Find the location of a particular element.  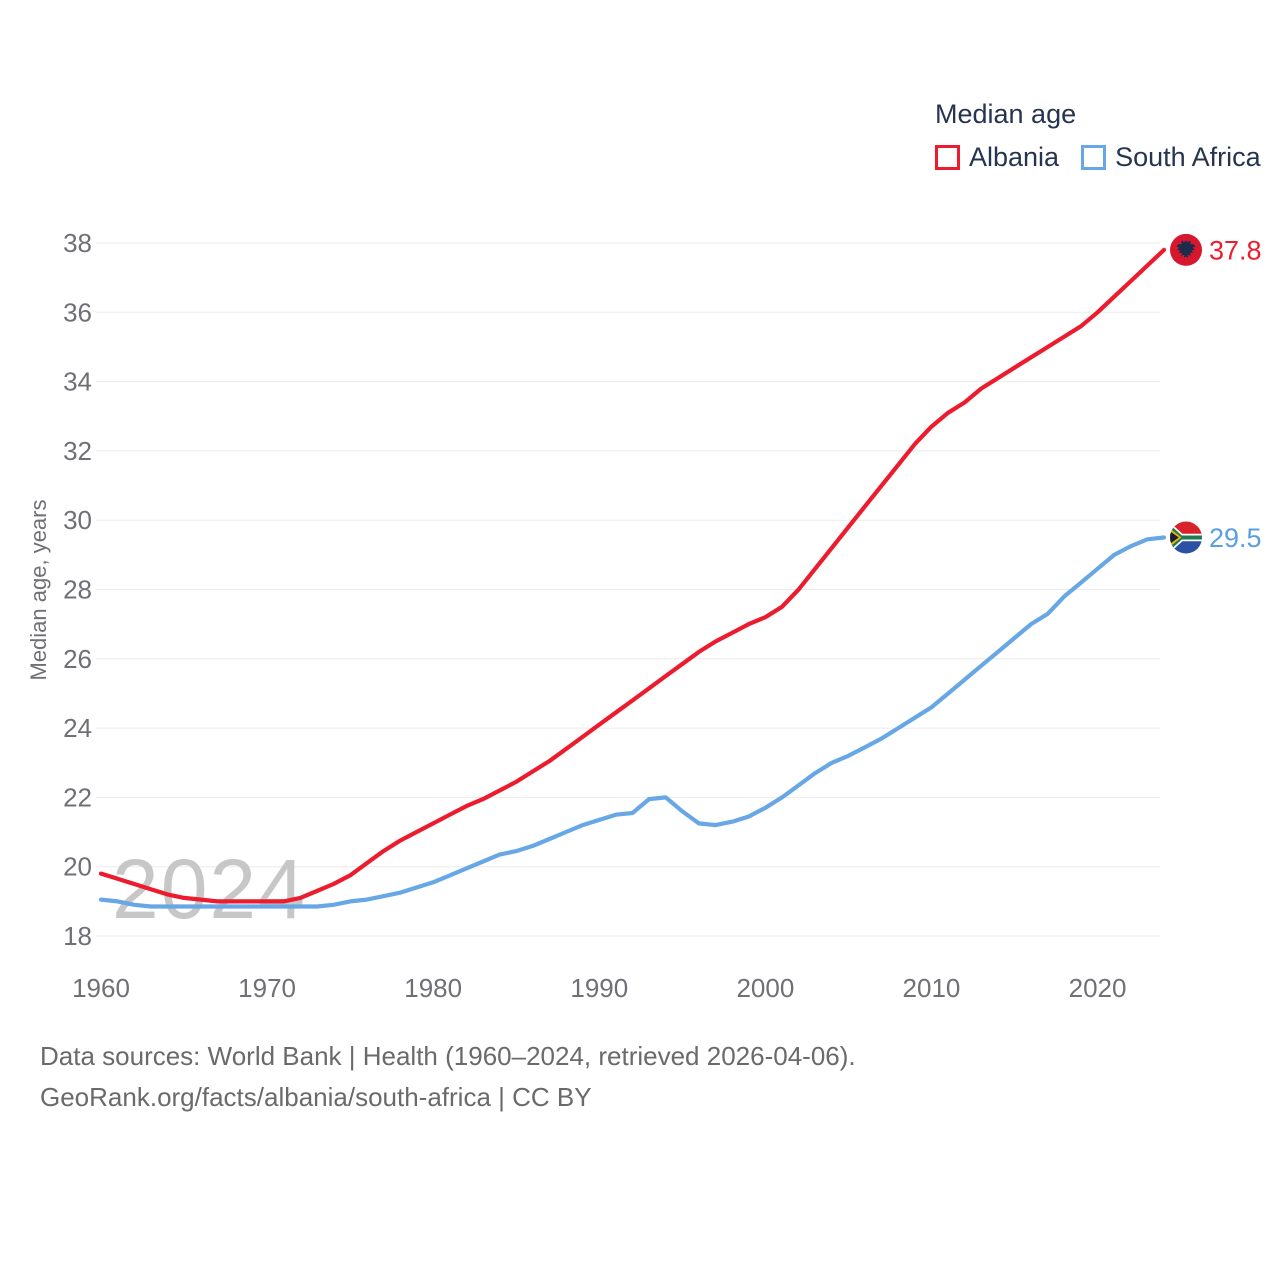

y-tick-label: 28 is located at coordinates (77, 590).